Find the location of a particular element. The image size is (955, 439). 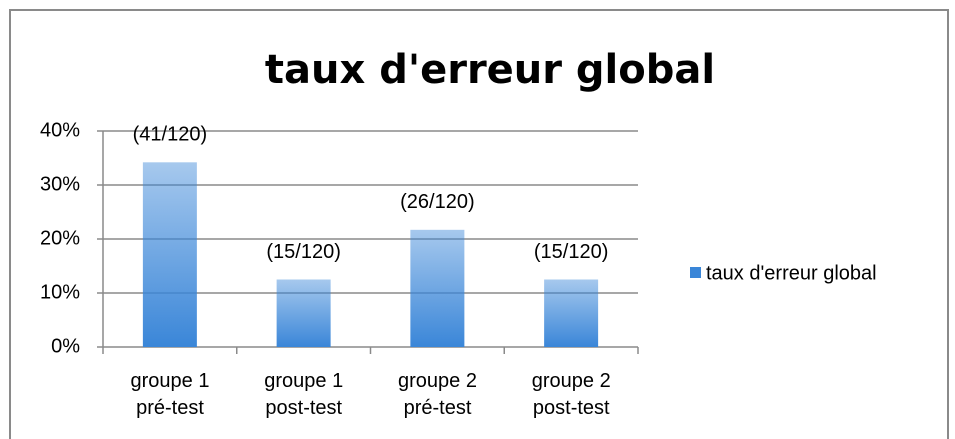

x-tick-label: groupe 2 post-test is located at coordinates (571, 394).